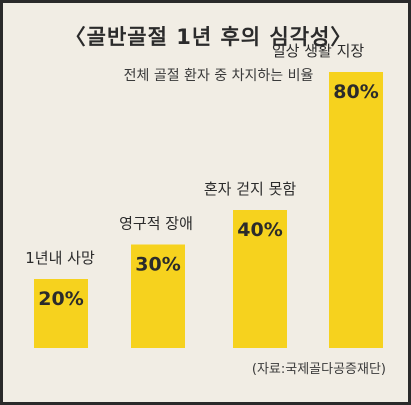 Image resolution: width=411 pixels, height=405 pixels. What do you see at coordinates (318, 51) in the screenshot?
I see `category-label-4: 일상 생활 지장` at bounding box center [318, 51].